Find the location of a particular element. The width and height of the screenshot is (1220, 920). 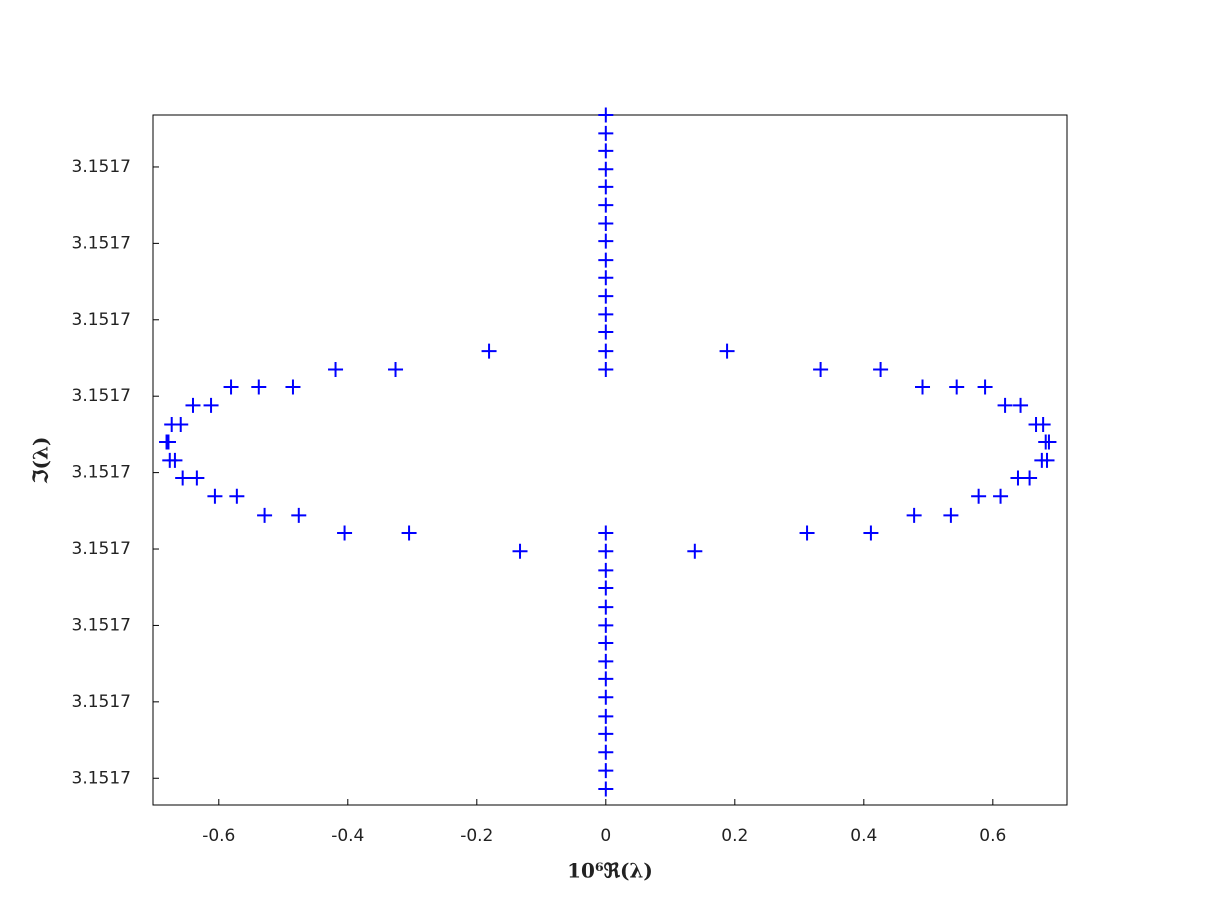

x-tick-label: 0.4 is located at coordinates (863, 836).